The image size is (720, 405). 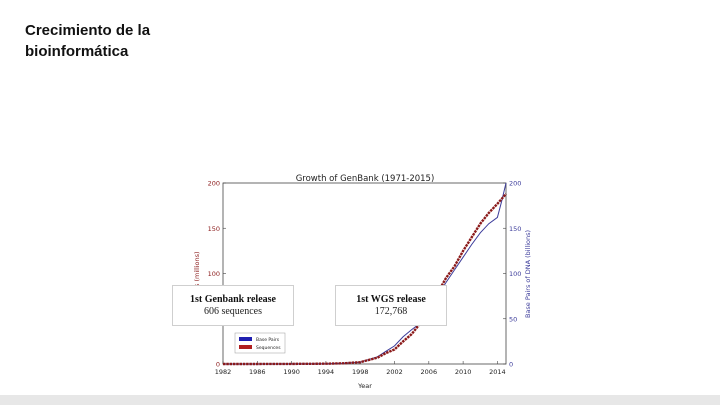 What do you see at coordinates (513, 319) in the screenshot?
I see `y-right-tick-label: 50` at bounding box center [513, 319].